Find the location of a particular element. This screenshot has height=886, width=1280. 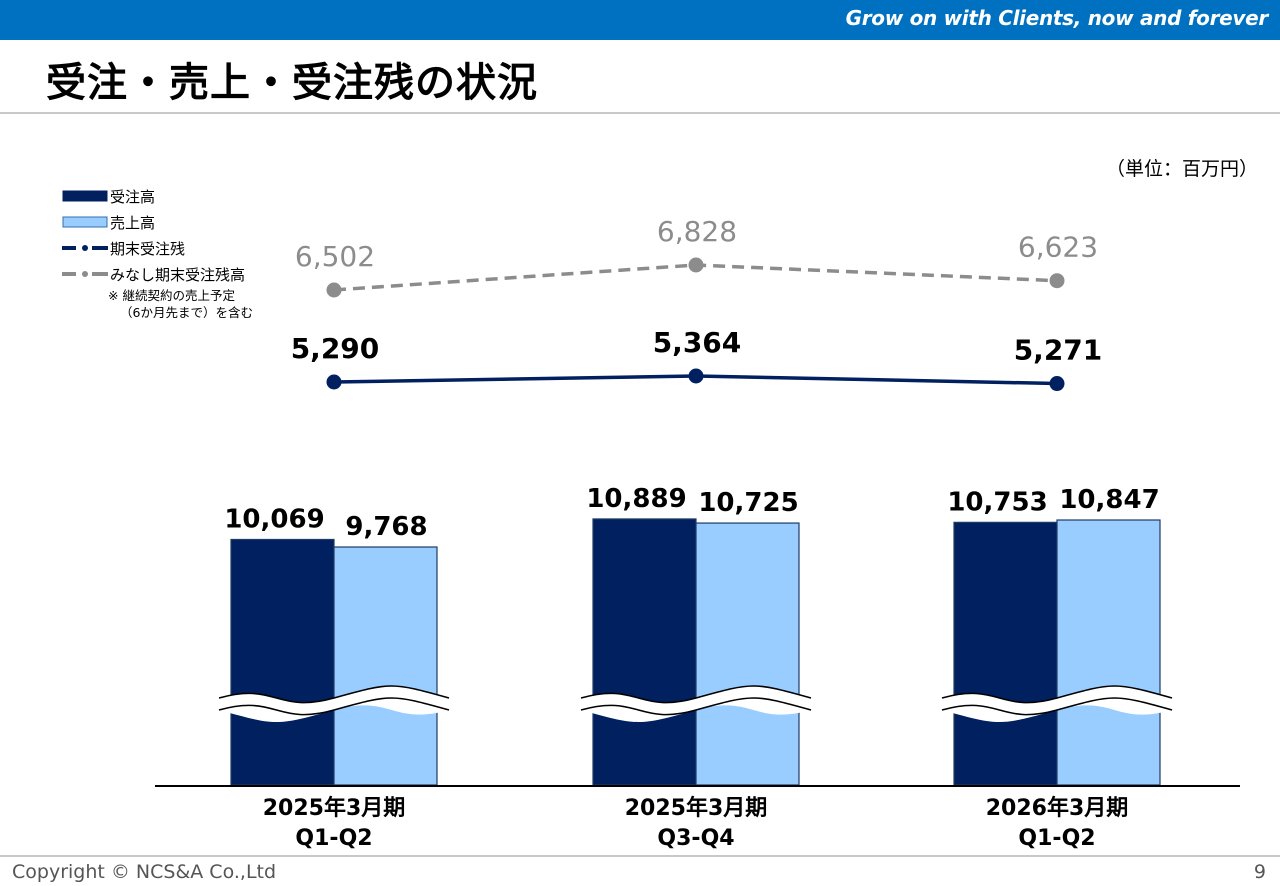

bar-label-sales-2: 10,847 is located at coordinates (1109, 500).